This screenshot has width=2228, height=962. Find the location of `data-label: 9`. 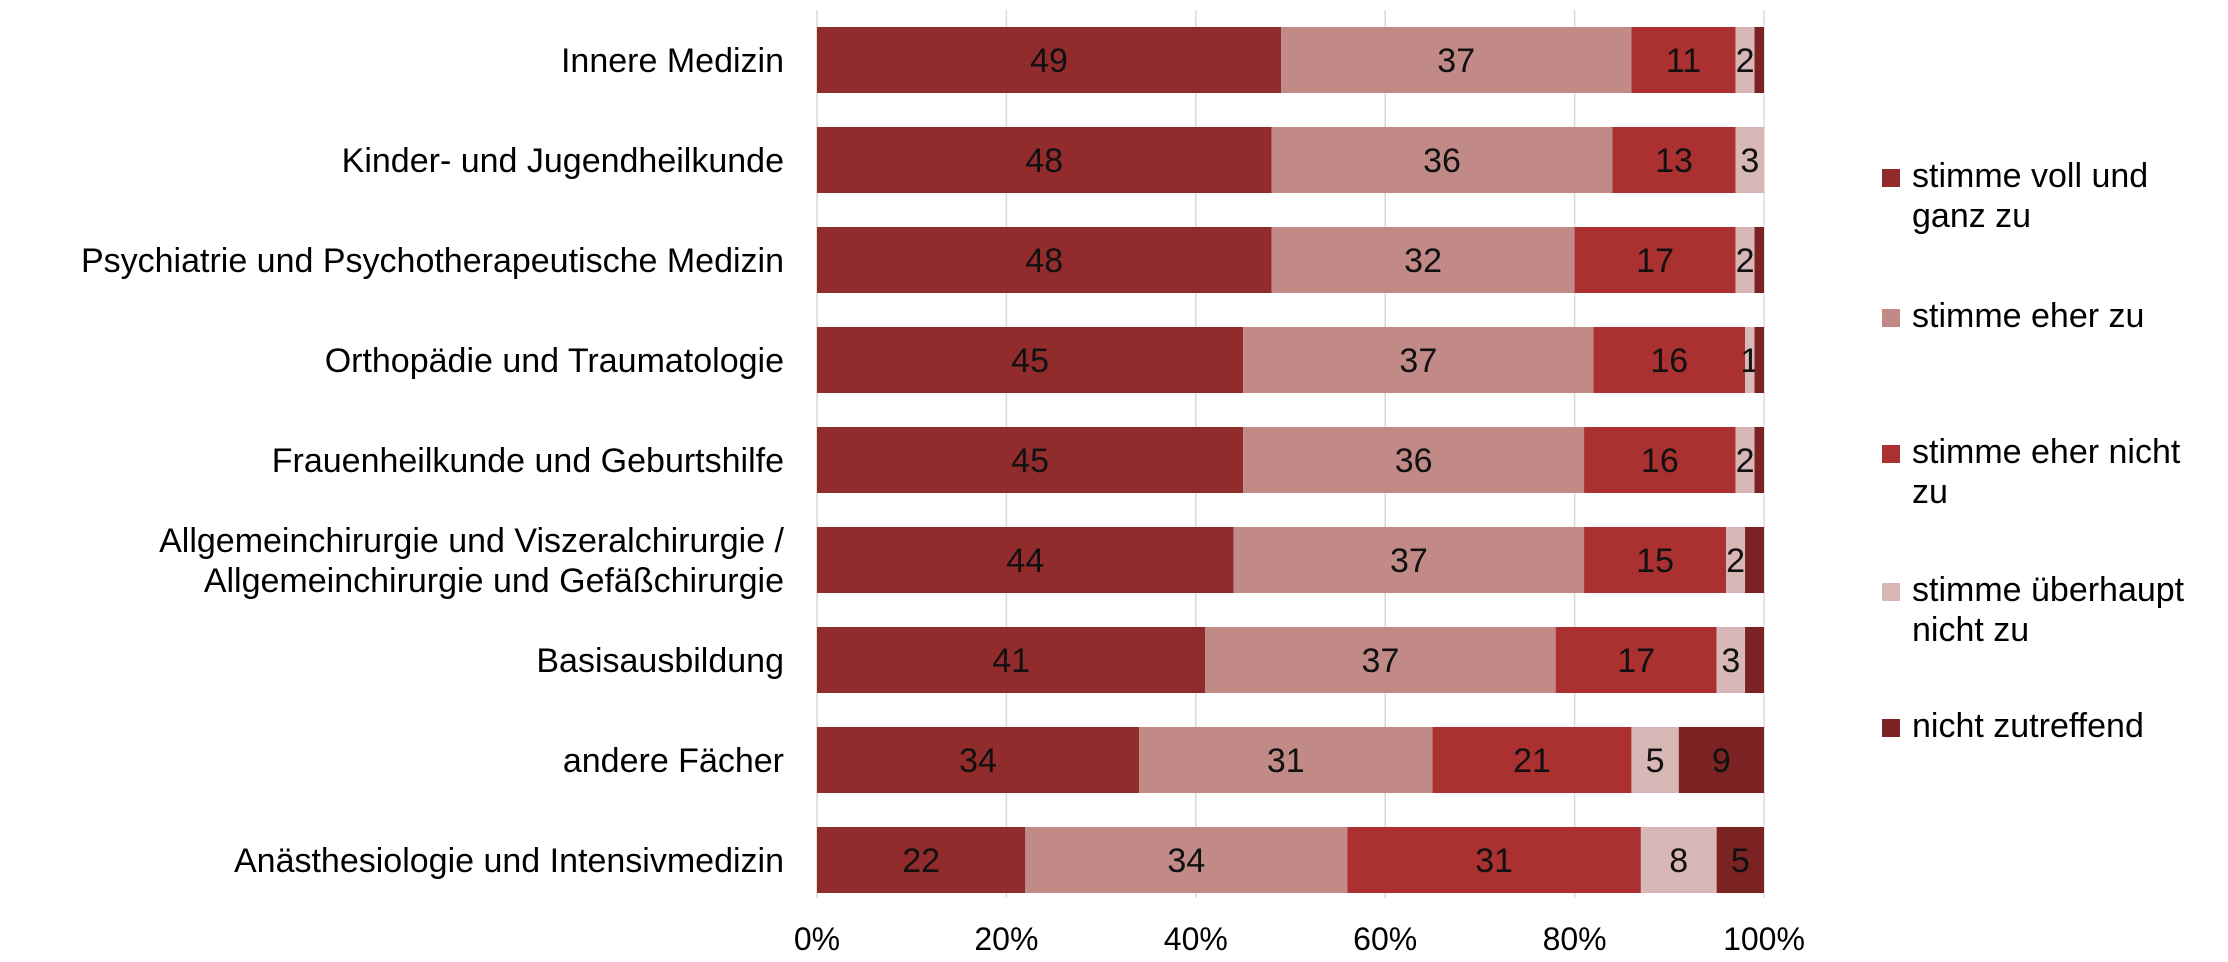

data-label: 9 is located at coordinates (1721, 761).